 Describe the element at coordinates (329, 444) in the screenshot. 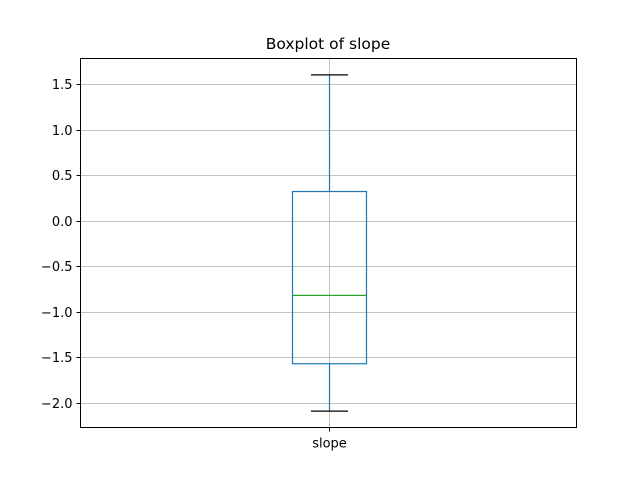

I see `x-tick-label: slope` at that location.